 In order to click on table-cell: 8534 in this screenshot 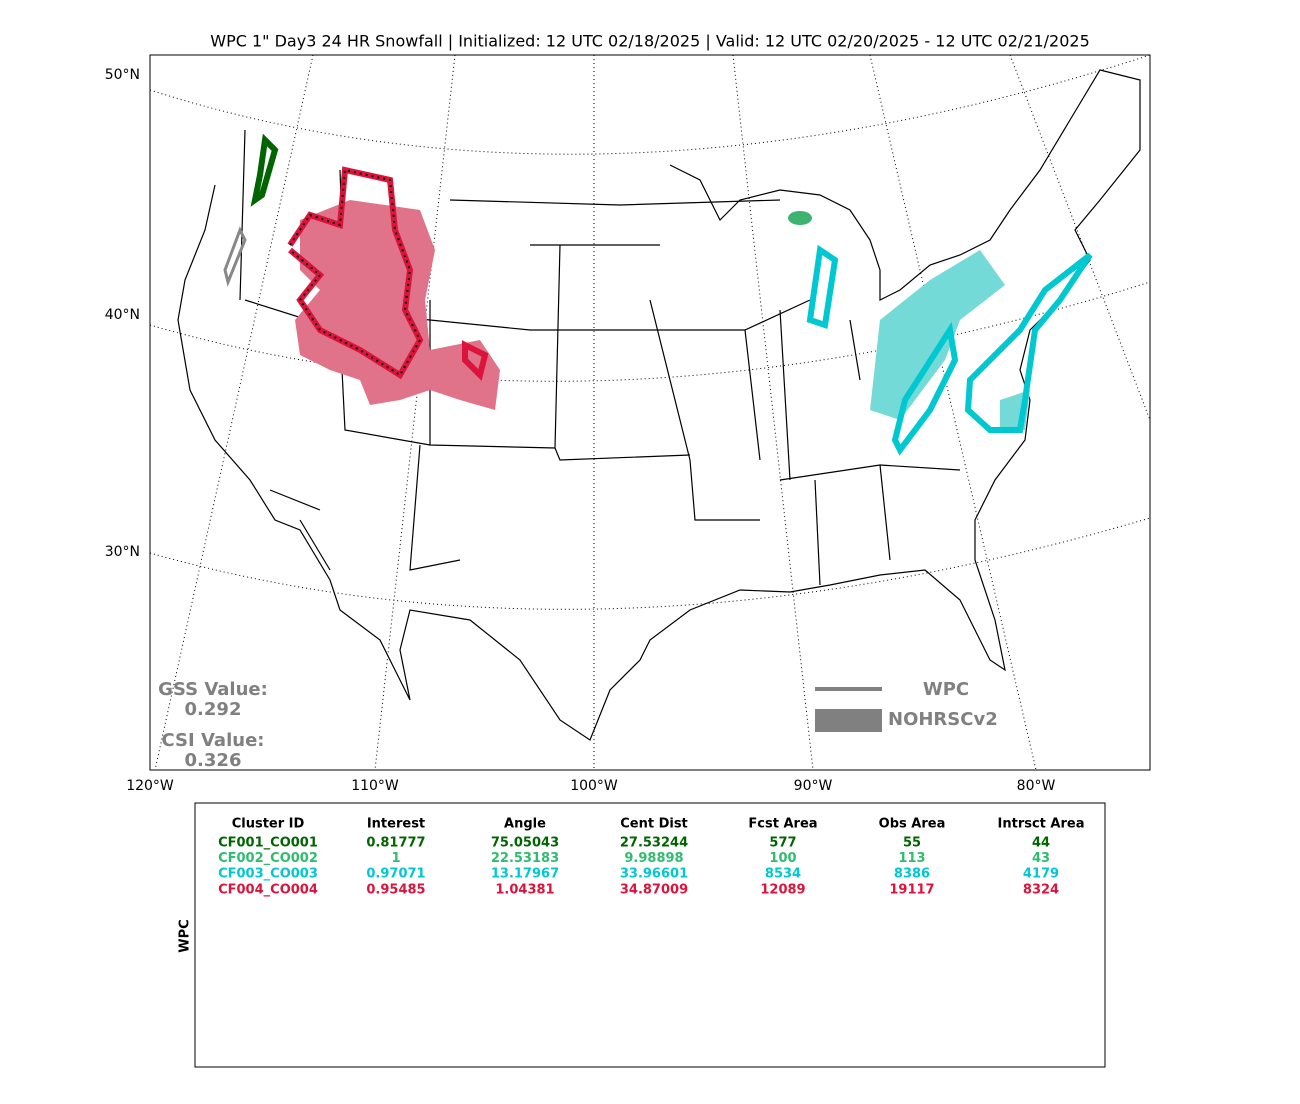, I will do `click(783, 874)`.